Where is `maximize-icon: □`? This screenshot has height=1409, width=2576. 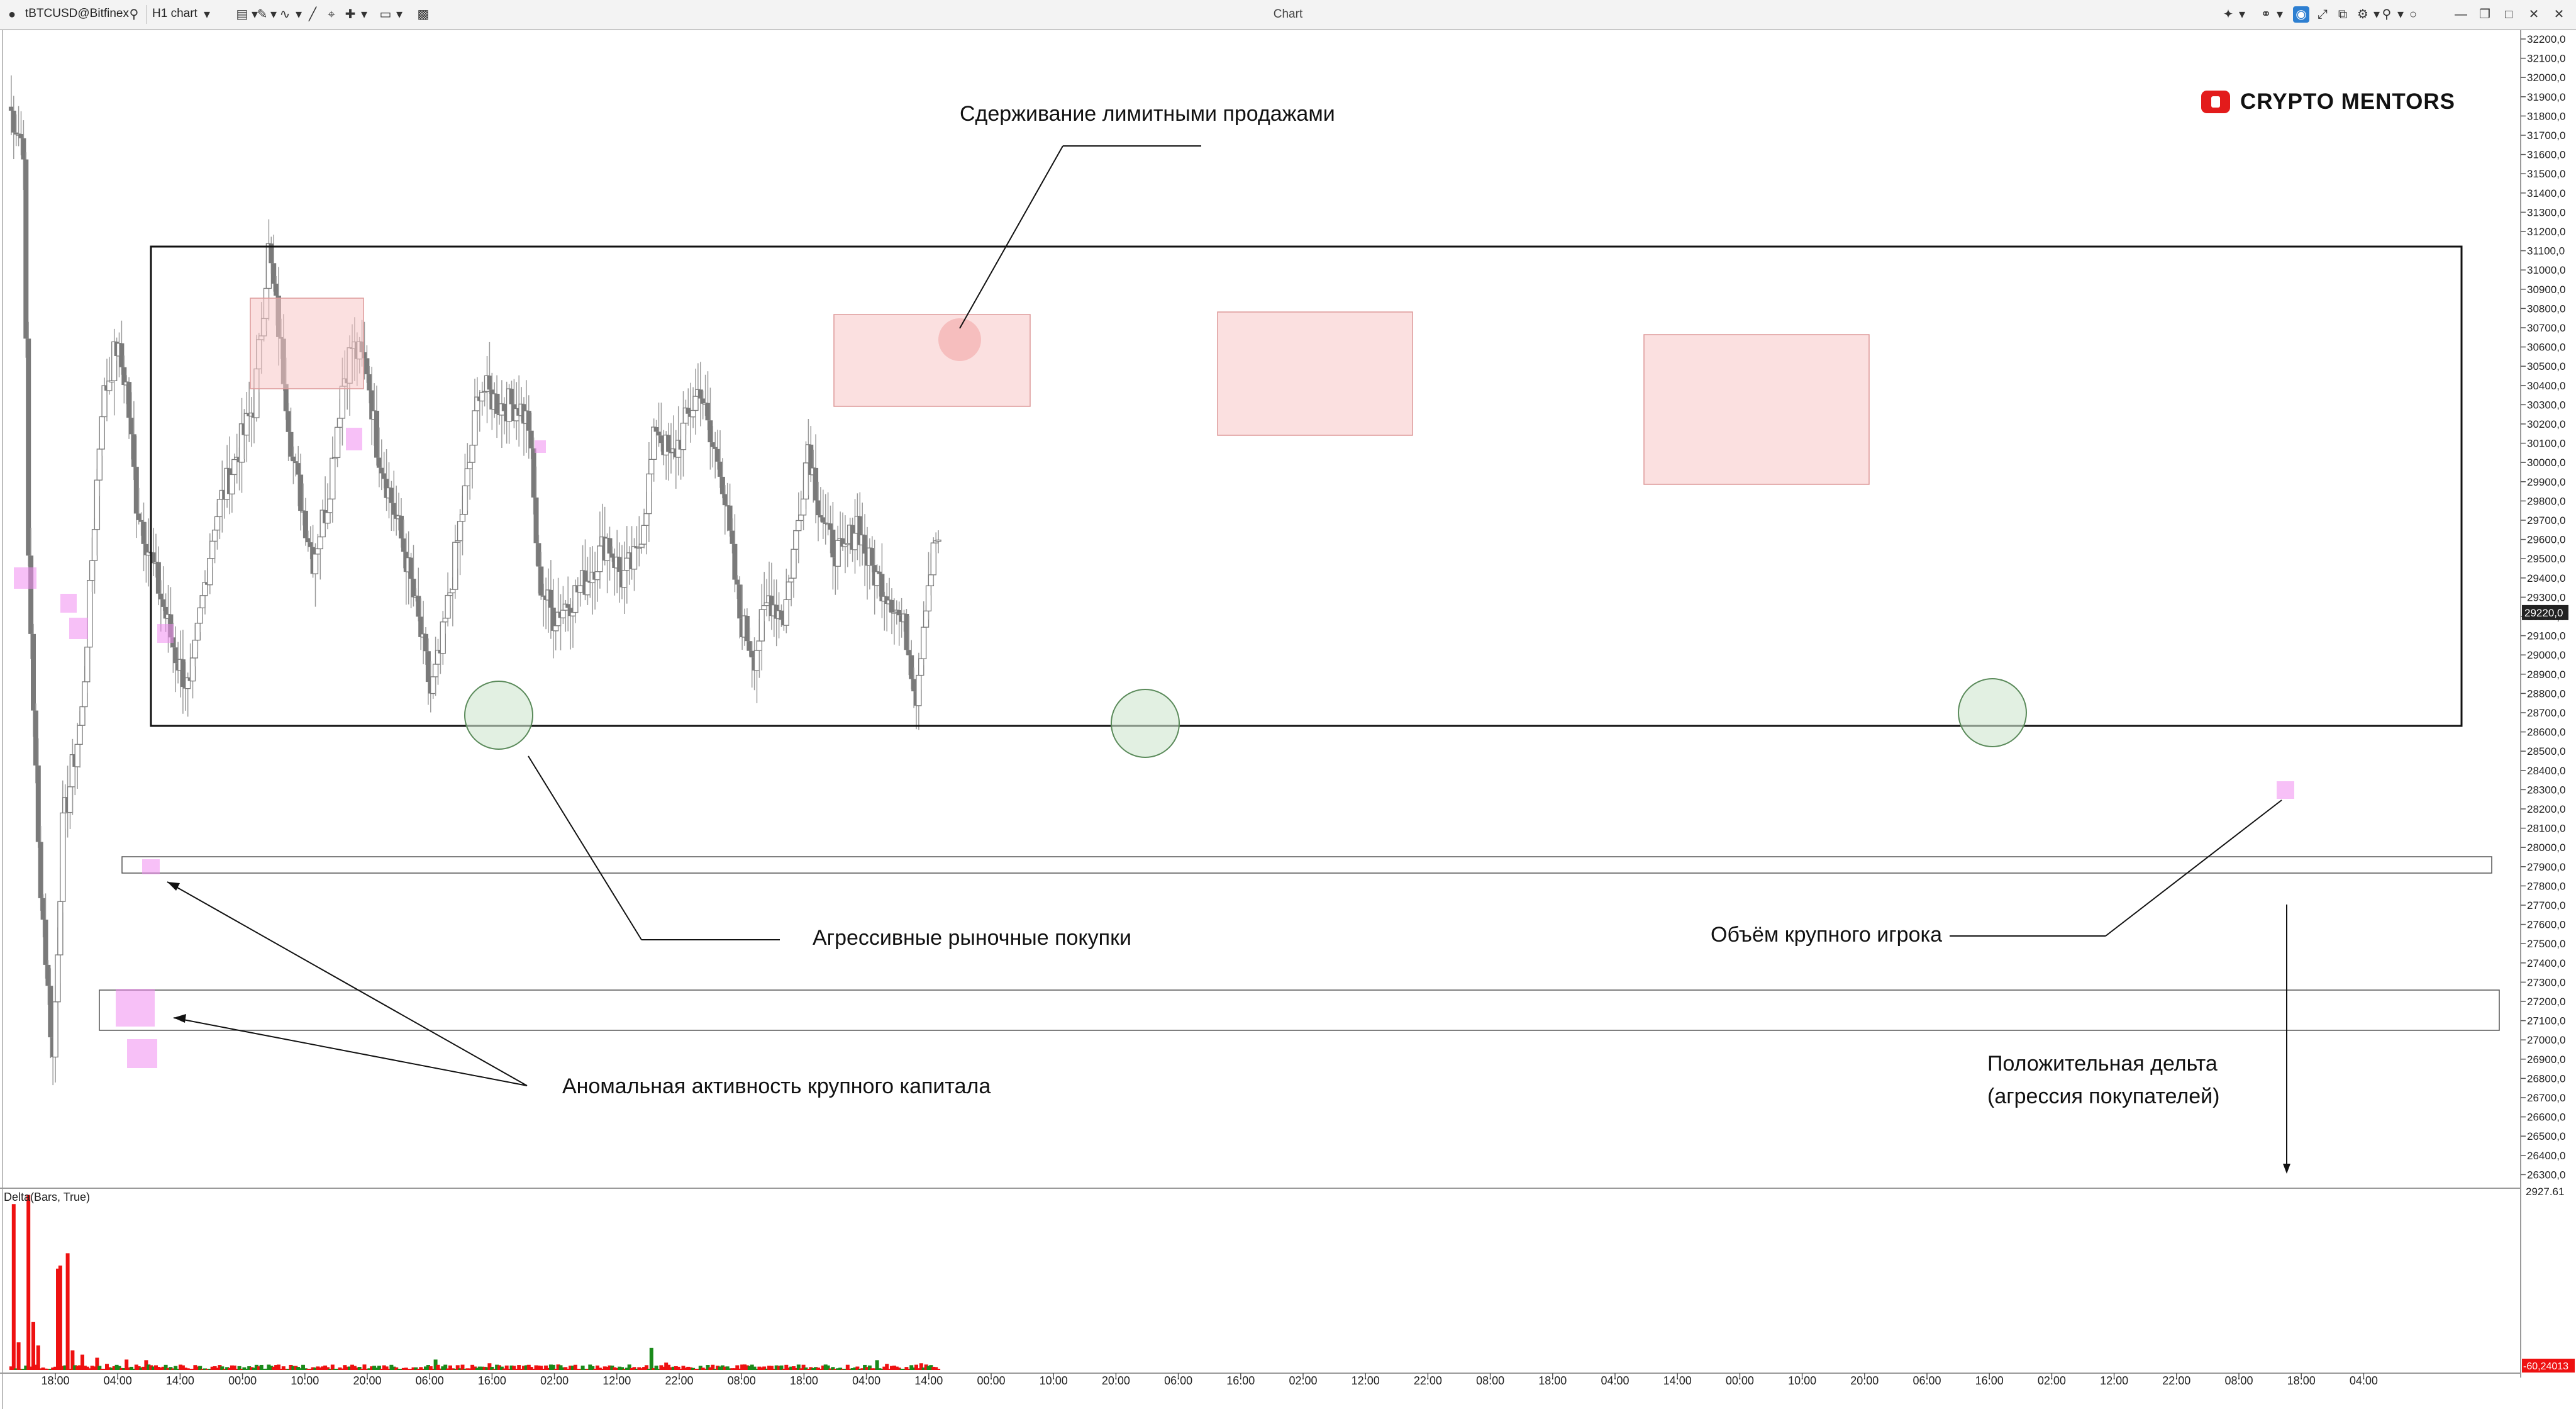 maximize-icon: □ is located at coordinates (2508, 15).